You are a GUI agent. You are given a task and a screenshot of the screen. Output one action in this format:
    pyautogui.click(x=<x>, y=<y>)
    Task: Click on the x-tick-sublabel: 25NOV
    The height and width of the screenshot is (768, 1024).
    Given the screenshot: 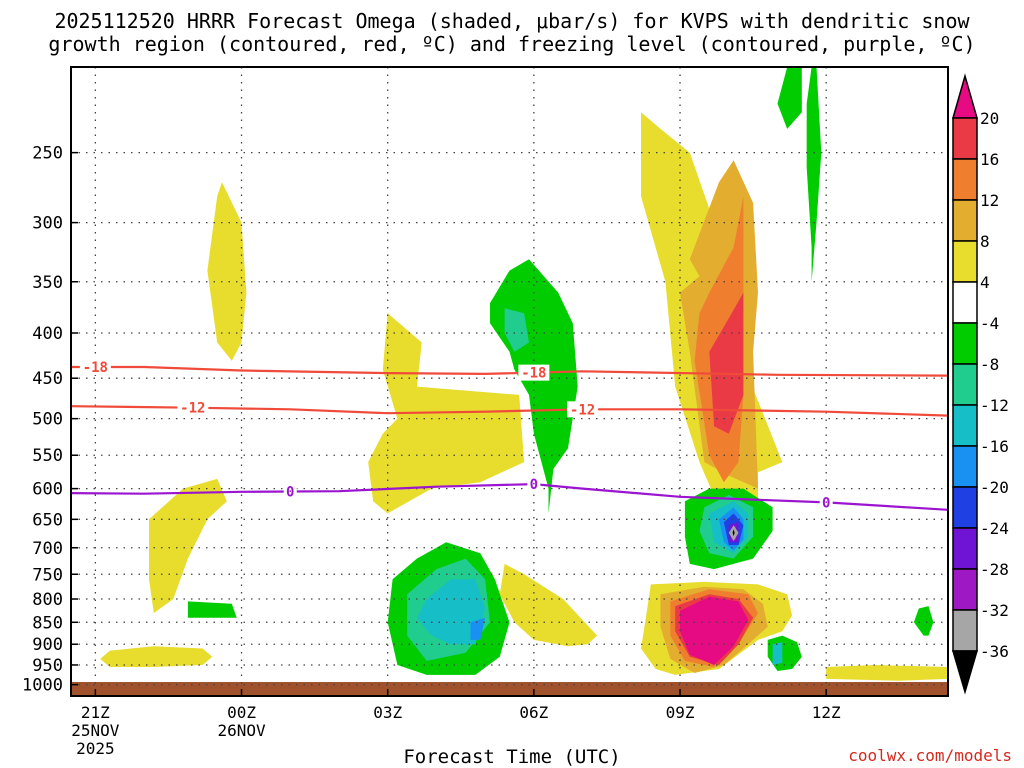 What is the action you would take?
    pyautogui.click(x=95, y=730)
    